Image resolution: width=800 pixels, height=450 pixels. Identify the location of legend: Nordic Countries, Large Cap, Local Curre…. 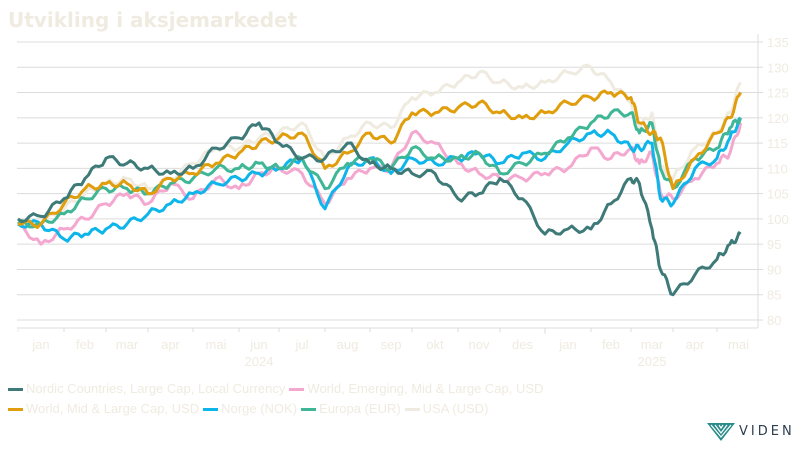
(277, 399).